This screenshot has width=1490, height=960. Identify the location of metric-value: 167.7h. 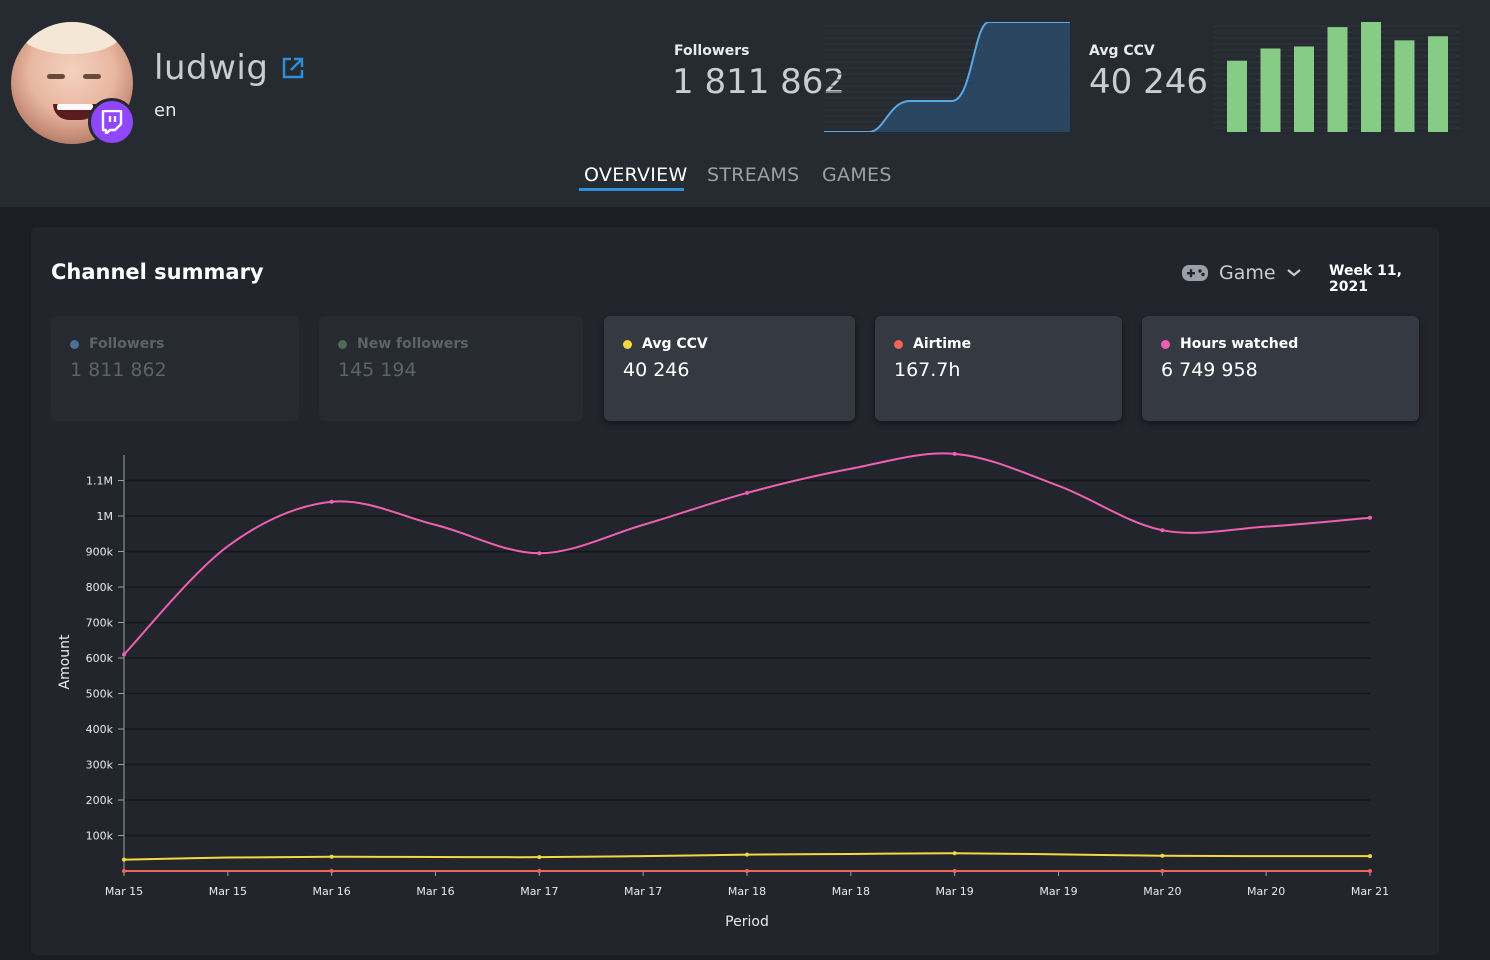
(927, 370).